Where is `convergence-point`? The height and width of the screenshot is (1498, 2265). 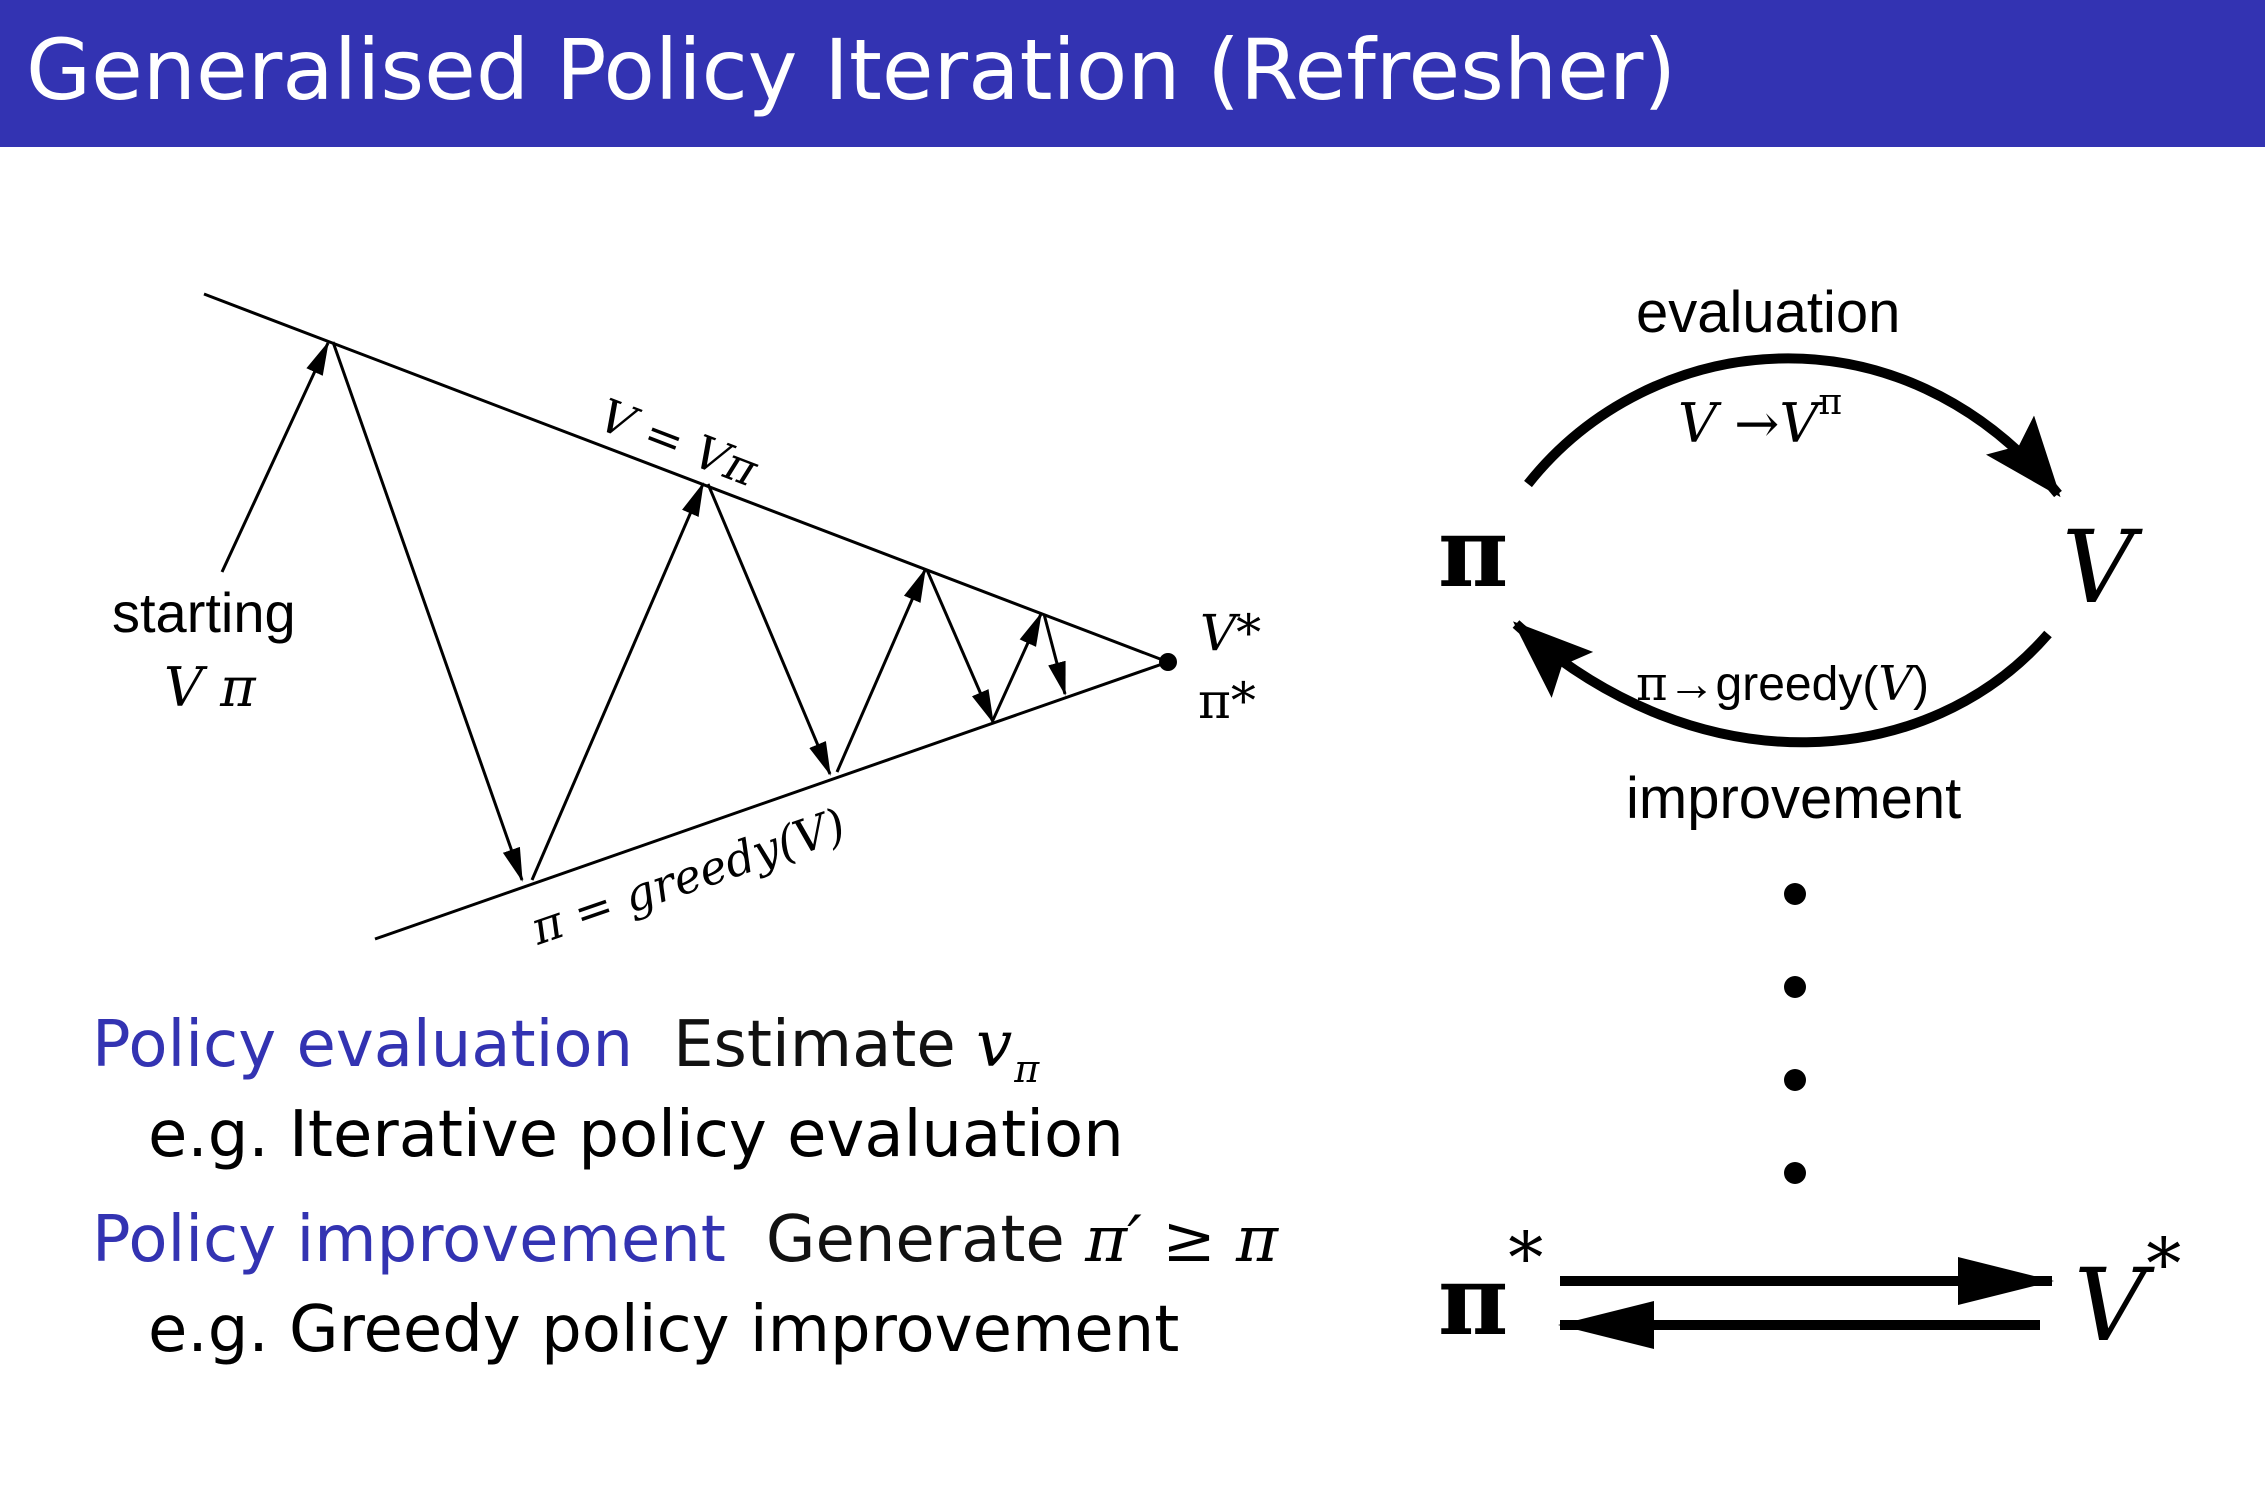 convergence-point is located at coordinates (1168, 662).